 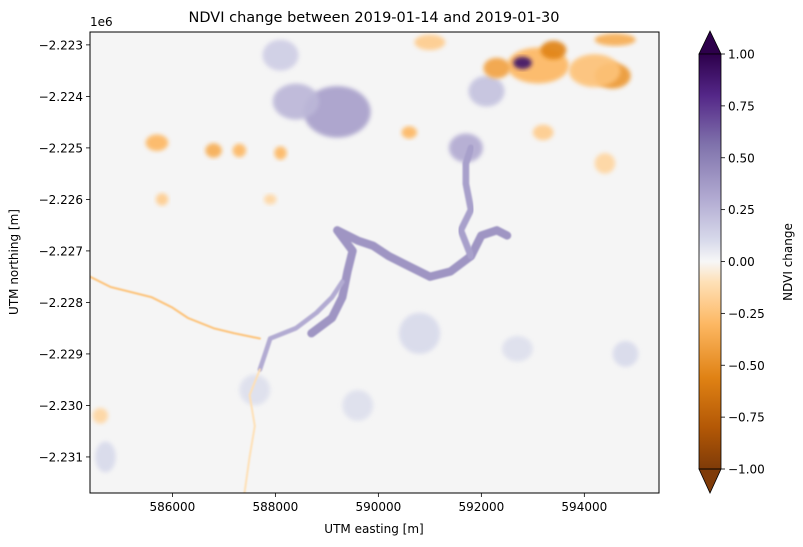 I want to click on y-tick-label: −2.225, so click(x=61, y=148).